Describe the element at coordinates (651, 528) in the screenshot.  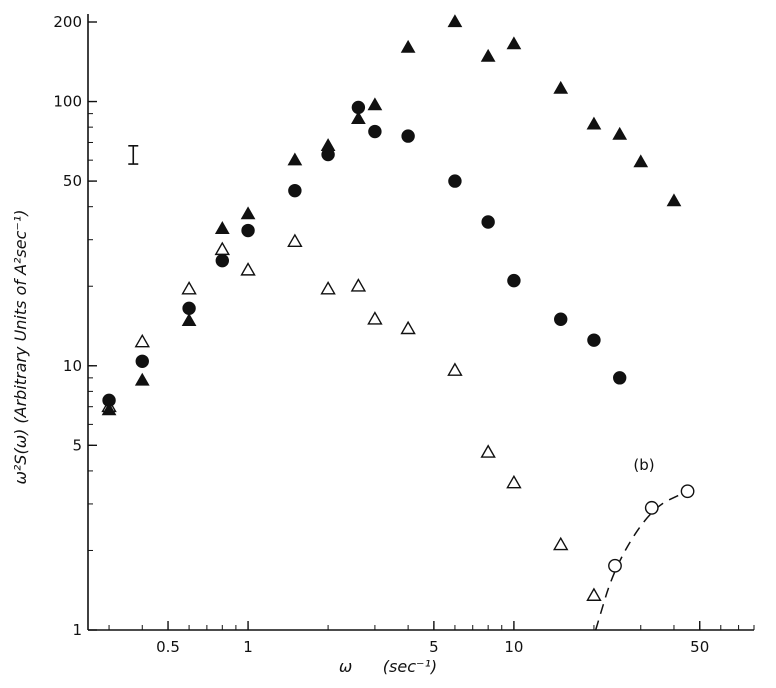
I see `series-open-circle` at that location.